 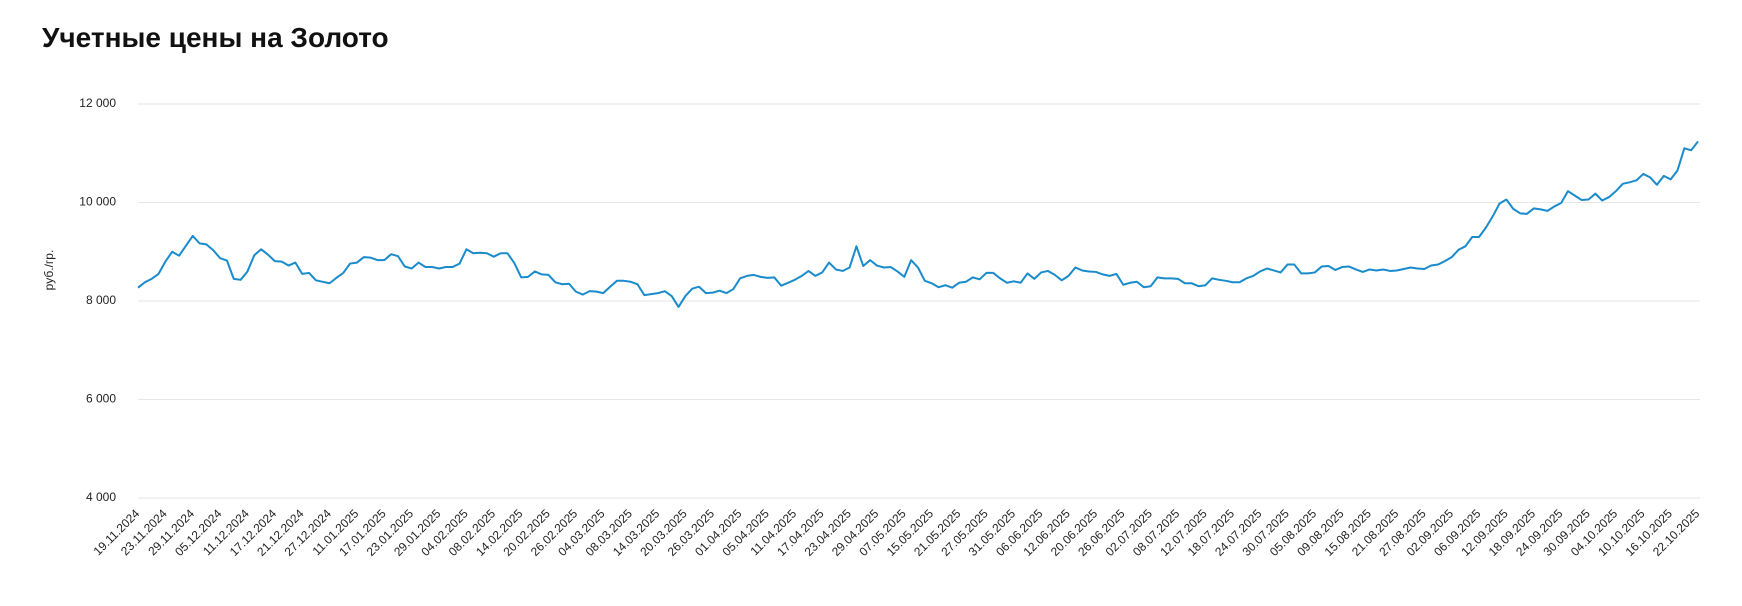 I want to click on y-axis-label: руб./гр., so click(x=49, y=270).